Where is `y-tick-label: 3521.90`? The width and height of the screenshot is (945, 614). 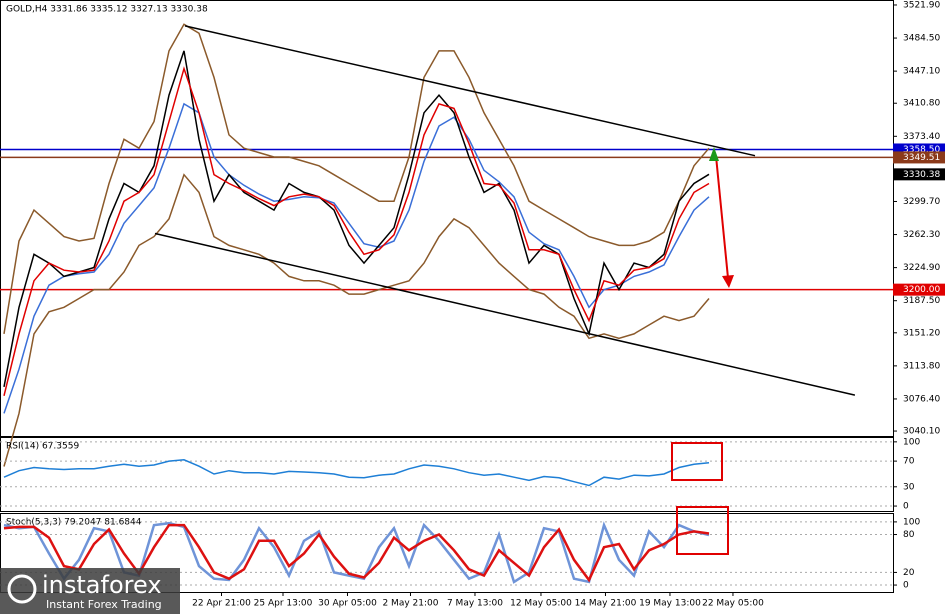
y-tick-label: 3521.90 is located at coordinates (921, 5).